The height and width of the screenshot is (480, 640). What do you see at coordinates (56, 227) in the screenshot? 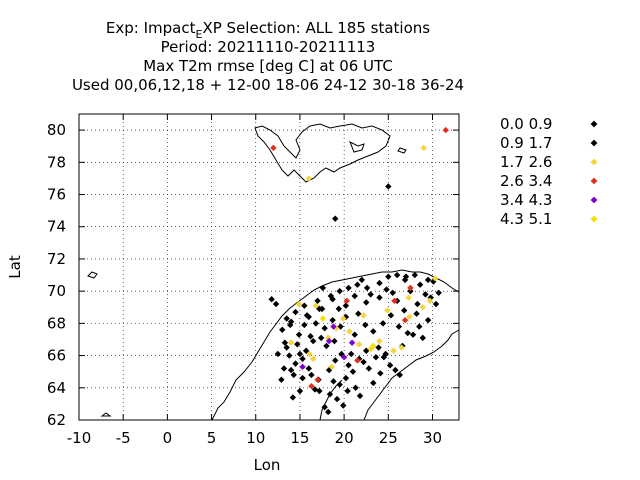
I see `y-tick-label: 74` at bounding box center [56, 227].